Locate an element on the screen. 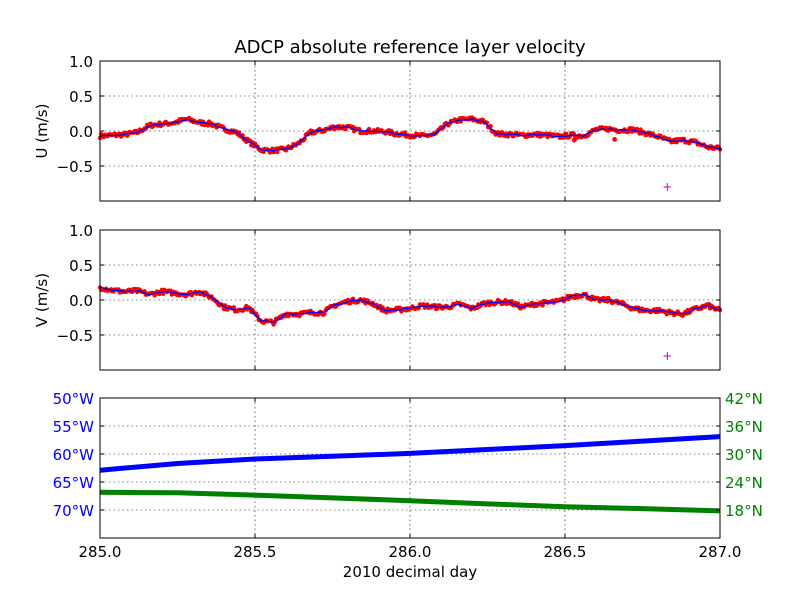 Image resolution: width=800 pixels, height=600 pixels. latitude-tick-label: 18°N is located at coordinates (744, 511).